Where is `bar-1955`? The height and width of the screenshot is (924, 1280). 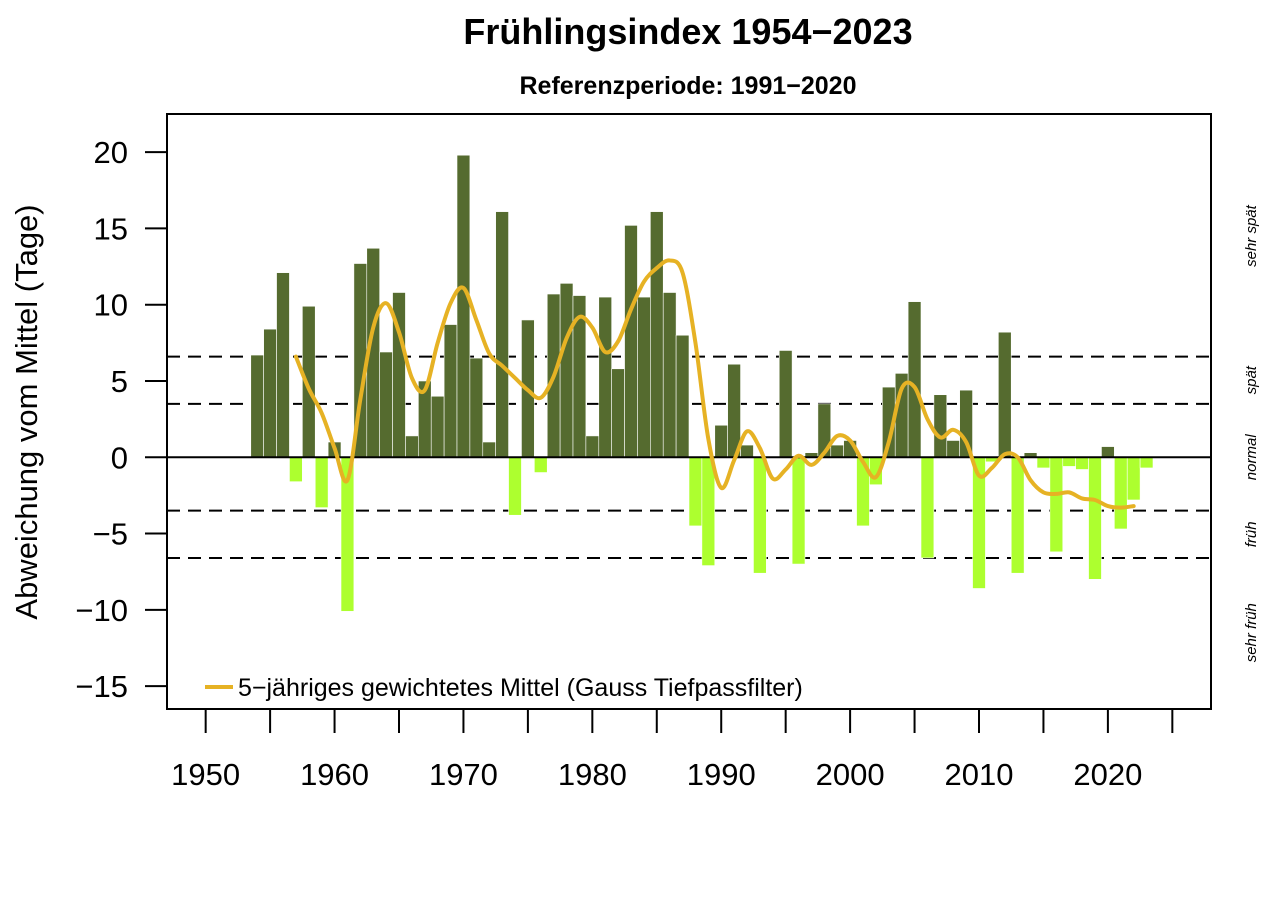
bar-1955 is located at coordinates (270, 393).